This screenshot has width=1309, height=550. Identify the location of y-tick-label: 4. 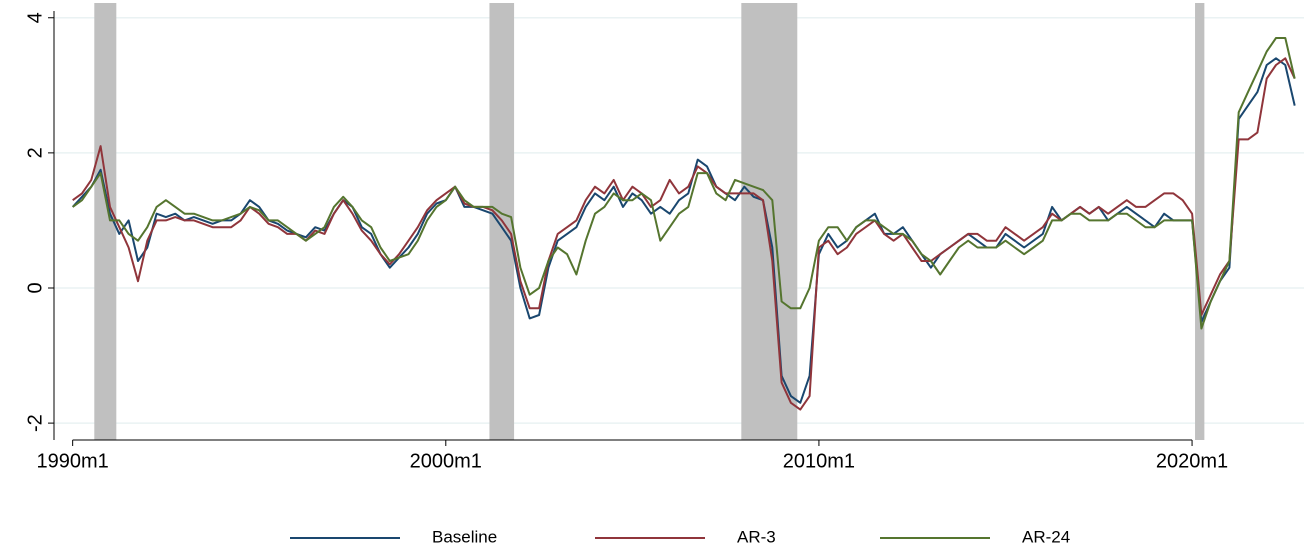
(35, 17).